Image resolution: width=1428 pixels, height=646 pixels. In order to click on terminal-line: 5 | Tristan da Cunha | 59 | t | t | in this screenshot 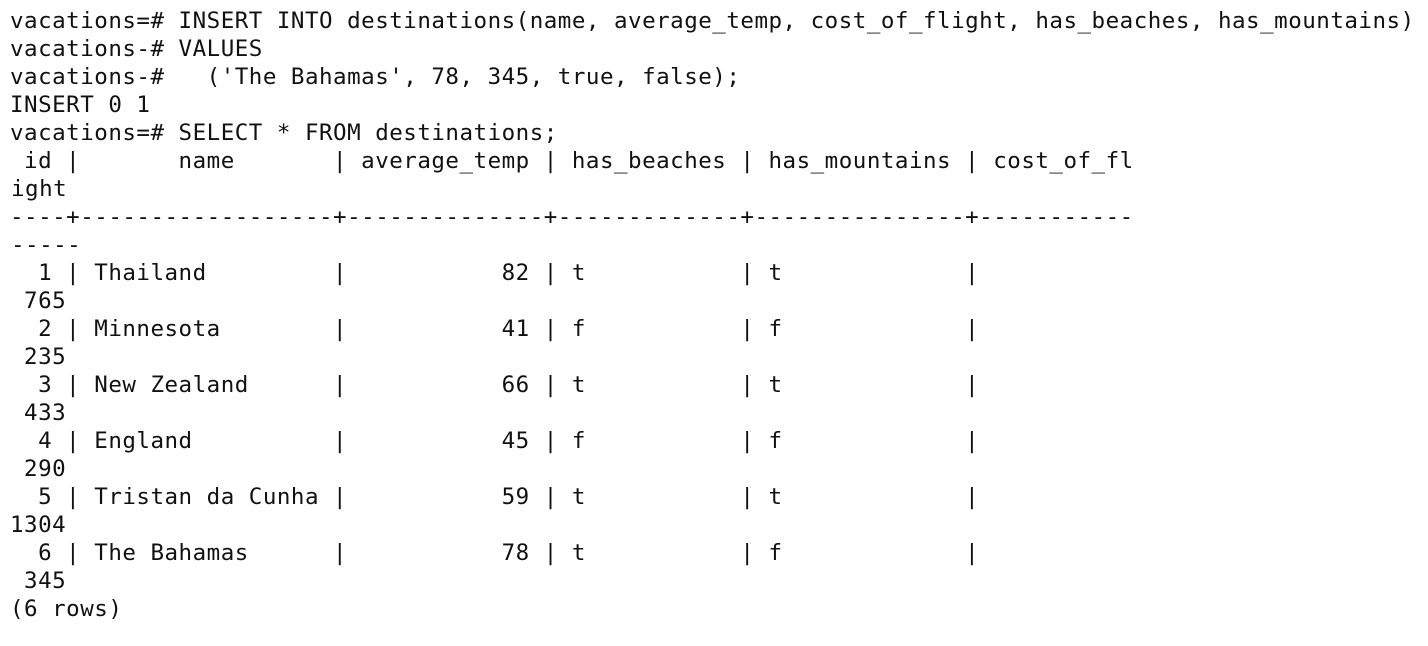, I will do `click(715, 497)`.